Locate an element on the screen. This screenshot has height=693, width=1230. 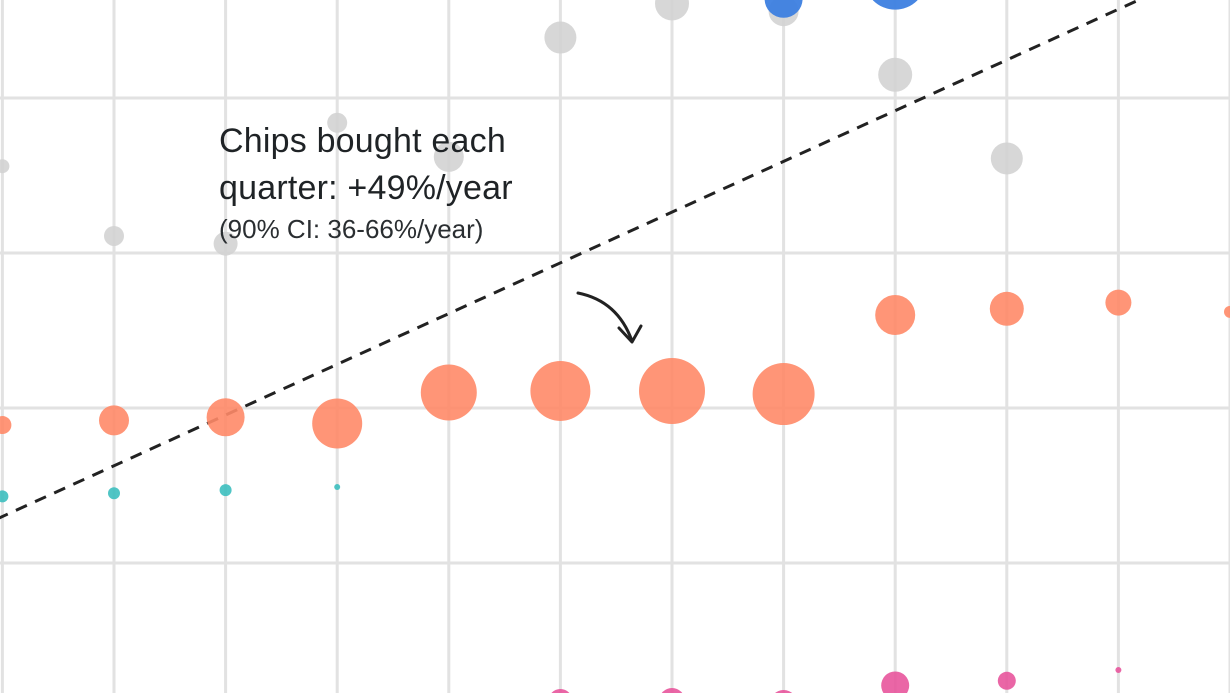
annotation-arrow-icon is located at coordinates (605, 317).